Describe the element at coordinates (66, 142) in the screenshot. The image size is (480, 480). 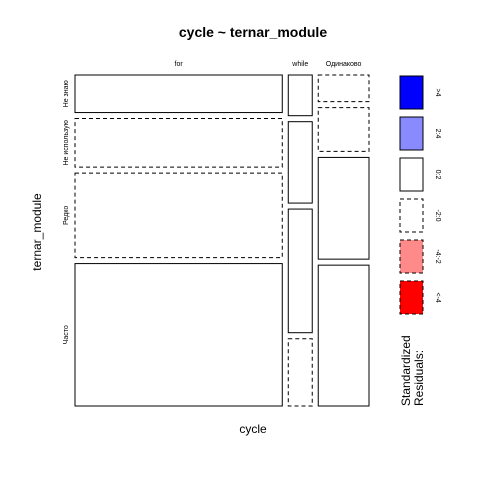
I see `row-label: Не использую` at that location.